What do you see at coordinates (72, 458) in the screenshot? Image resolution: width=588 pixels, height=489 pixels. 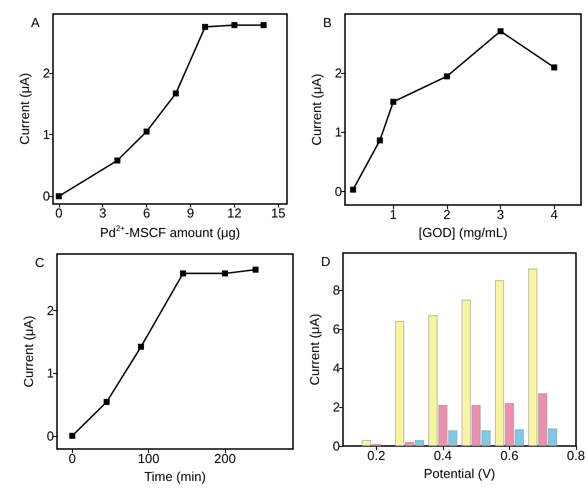 I see `x-tick-label: 0` at bounding box center [72, 458].